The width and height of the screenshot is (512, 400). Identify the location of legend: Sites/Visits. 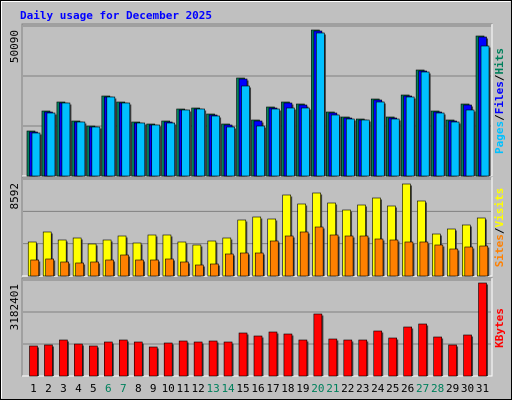
(499, 228).